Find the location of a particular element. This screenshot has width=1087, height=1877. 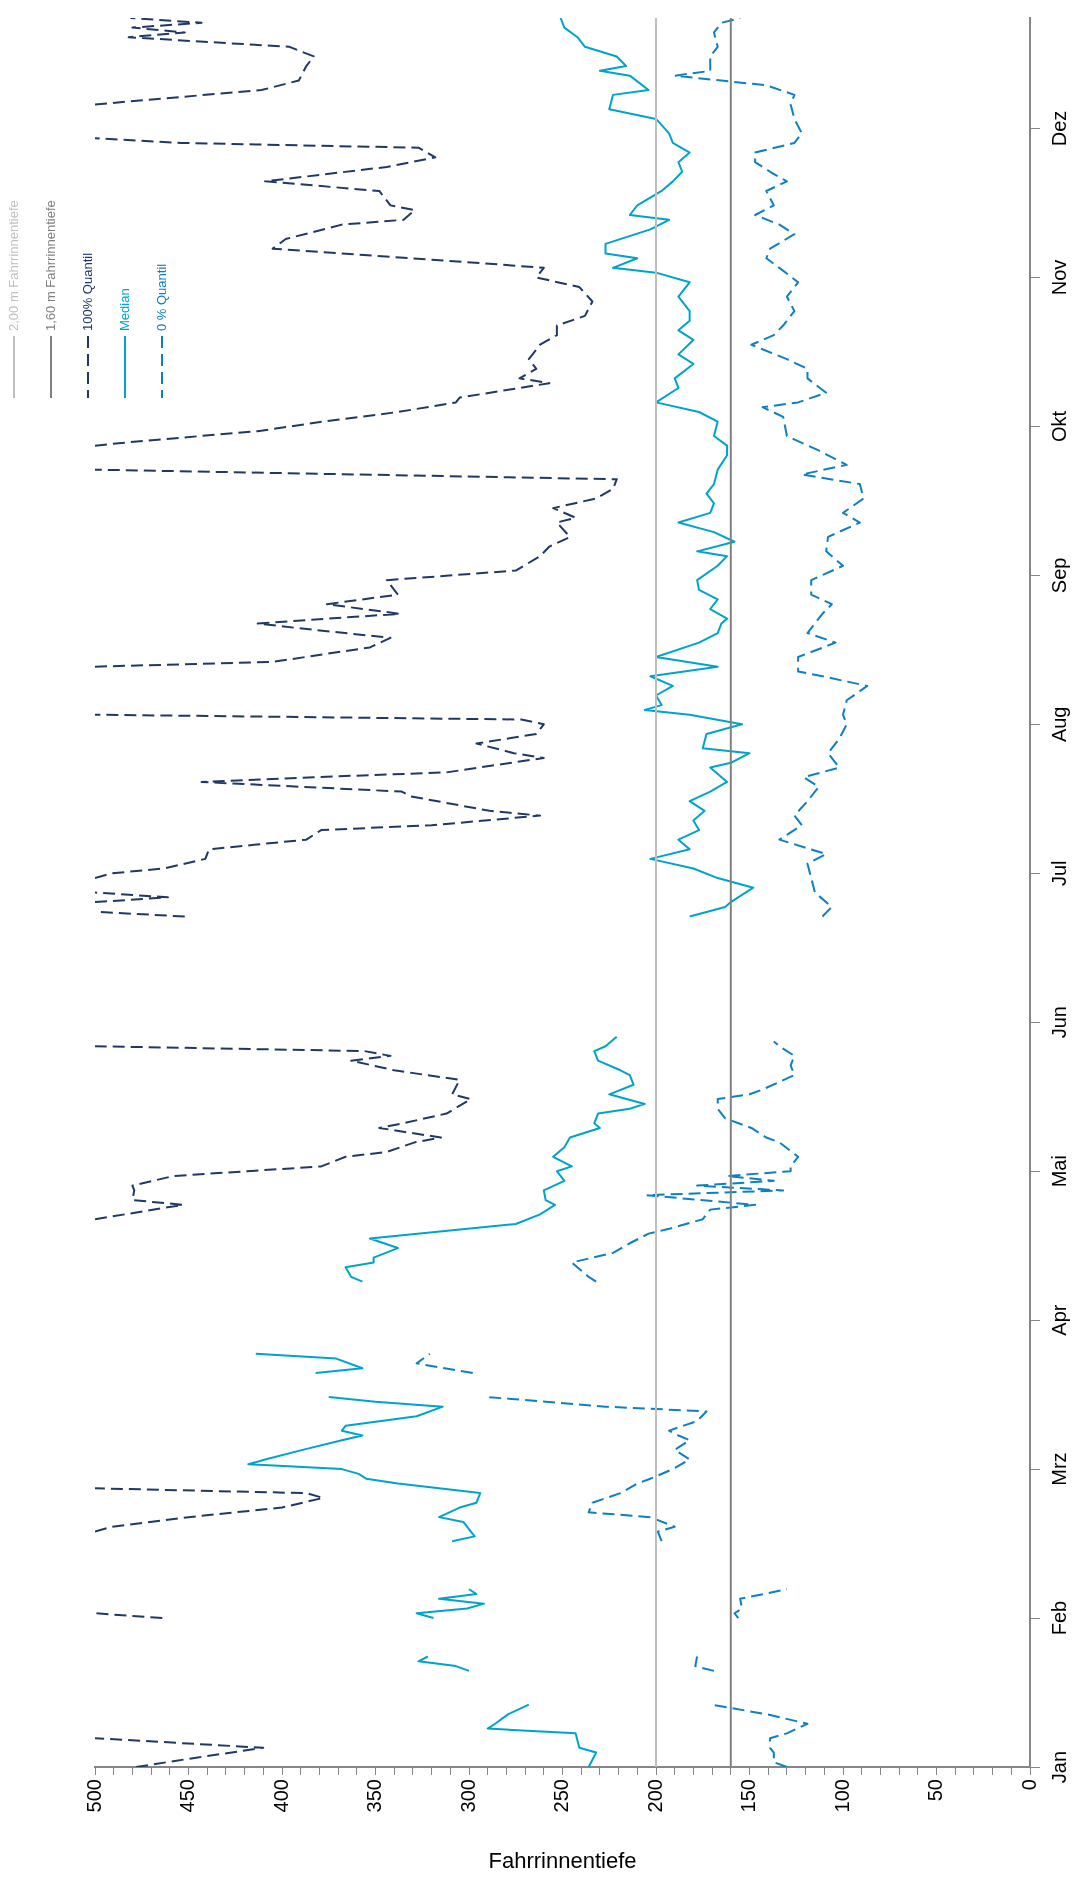

x-tick-label: 150 is located at coordinates (748, 1796).